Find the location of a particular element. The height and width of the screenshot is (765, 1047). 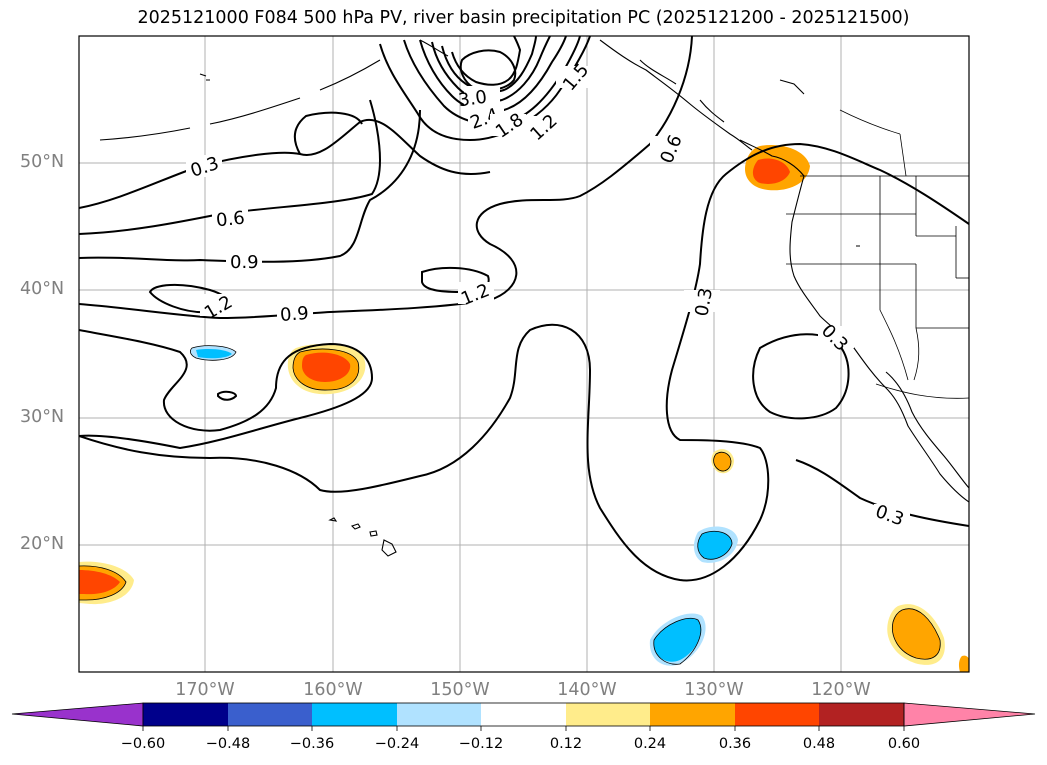

colorbar-frame is located at coordinates (523, 714).